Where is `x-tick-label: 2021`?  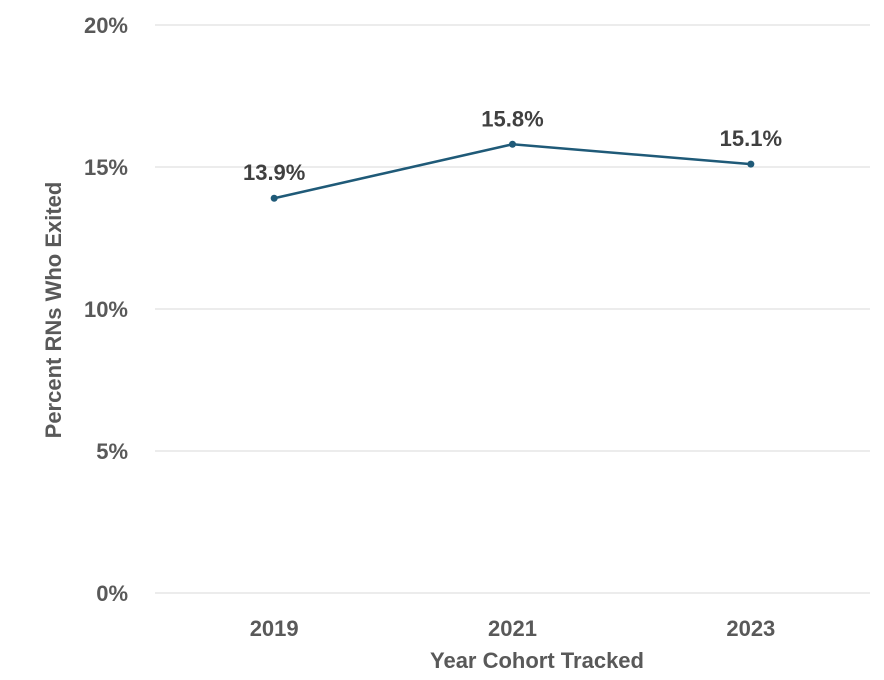
x-tick-label: 2021 is located at coordinates (512, 628).